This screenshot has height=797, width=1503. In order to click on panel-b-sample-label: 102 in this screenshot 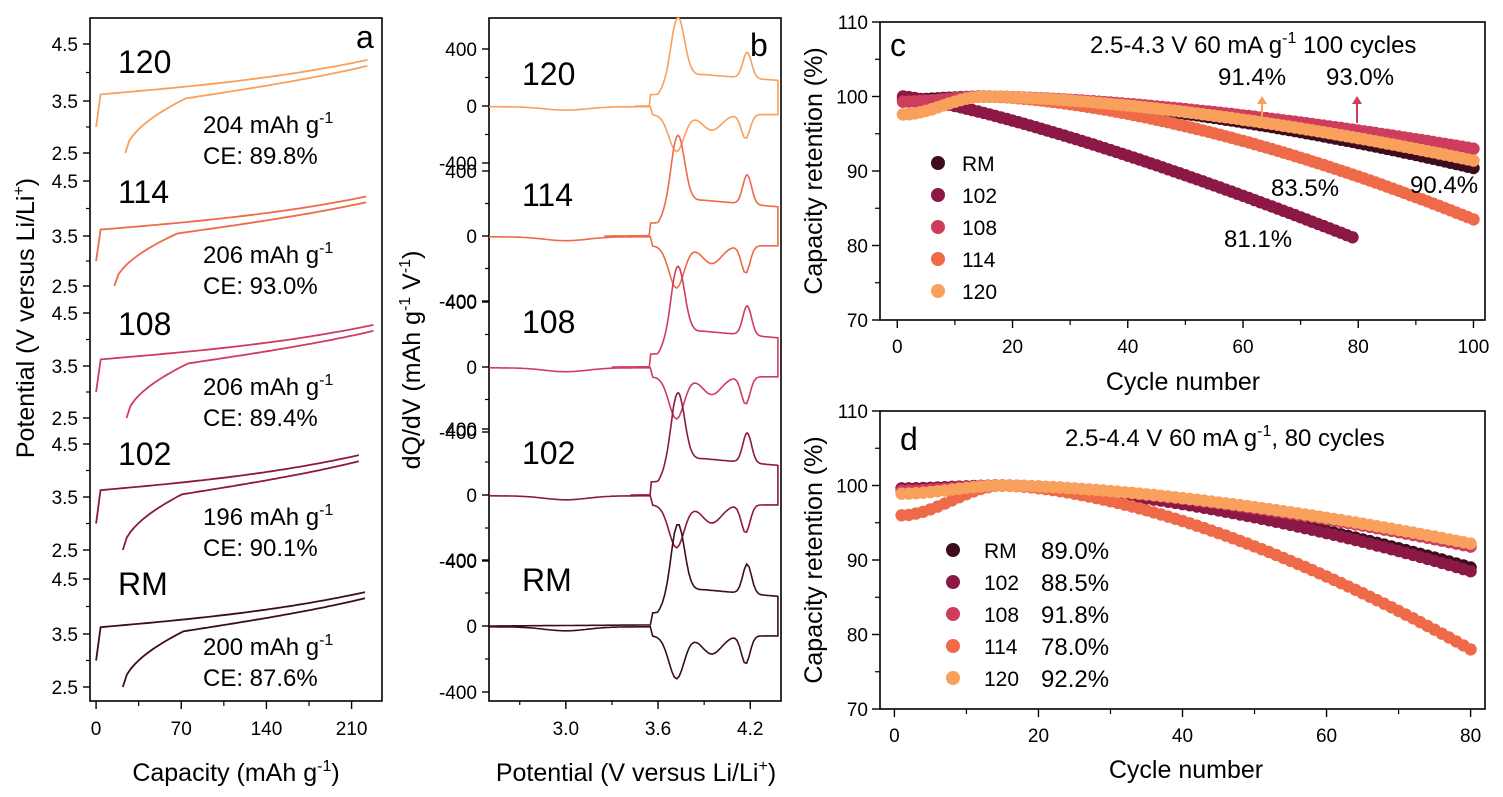, I will do `click(548, 453)`.